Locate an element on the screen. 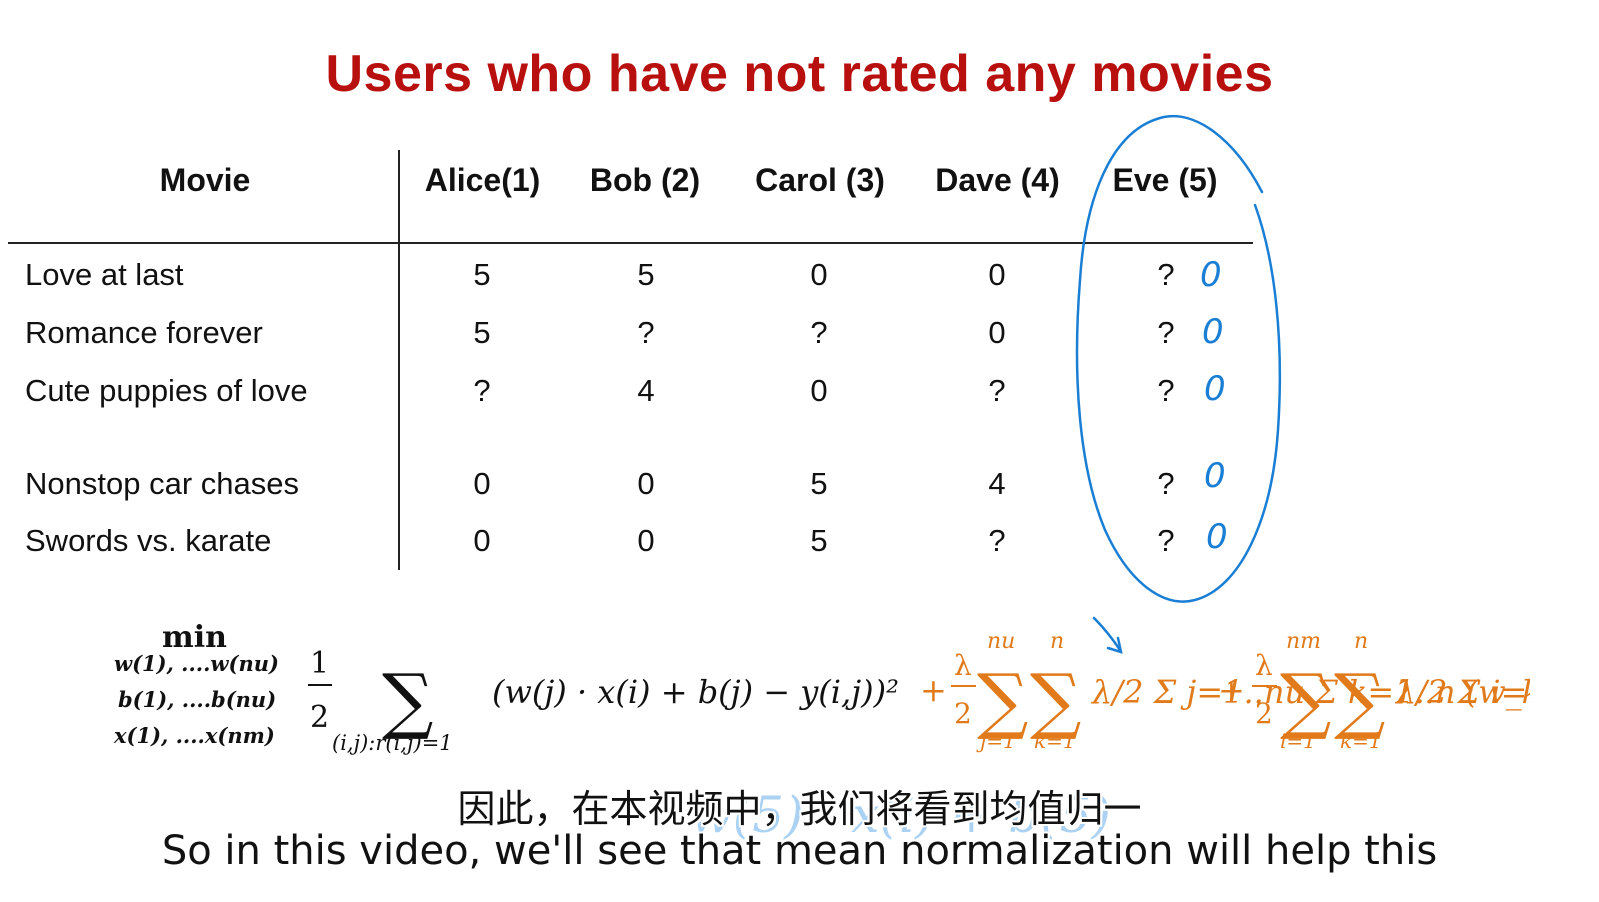  arrow-head is located at coordinates (1114, 645).